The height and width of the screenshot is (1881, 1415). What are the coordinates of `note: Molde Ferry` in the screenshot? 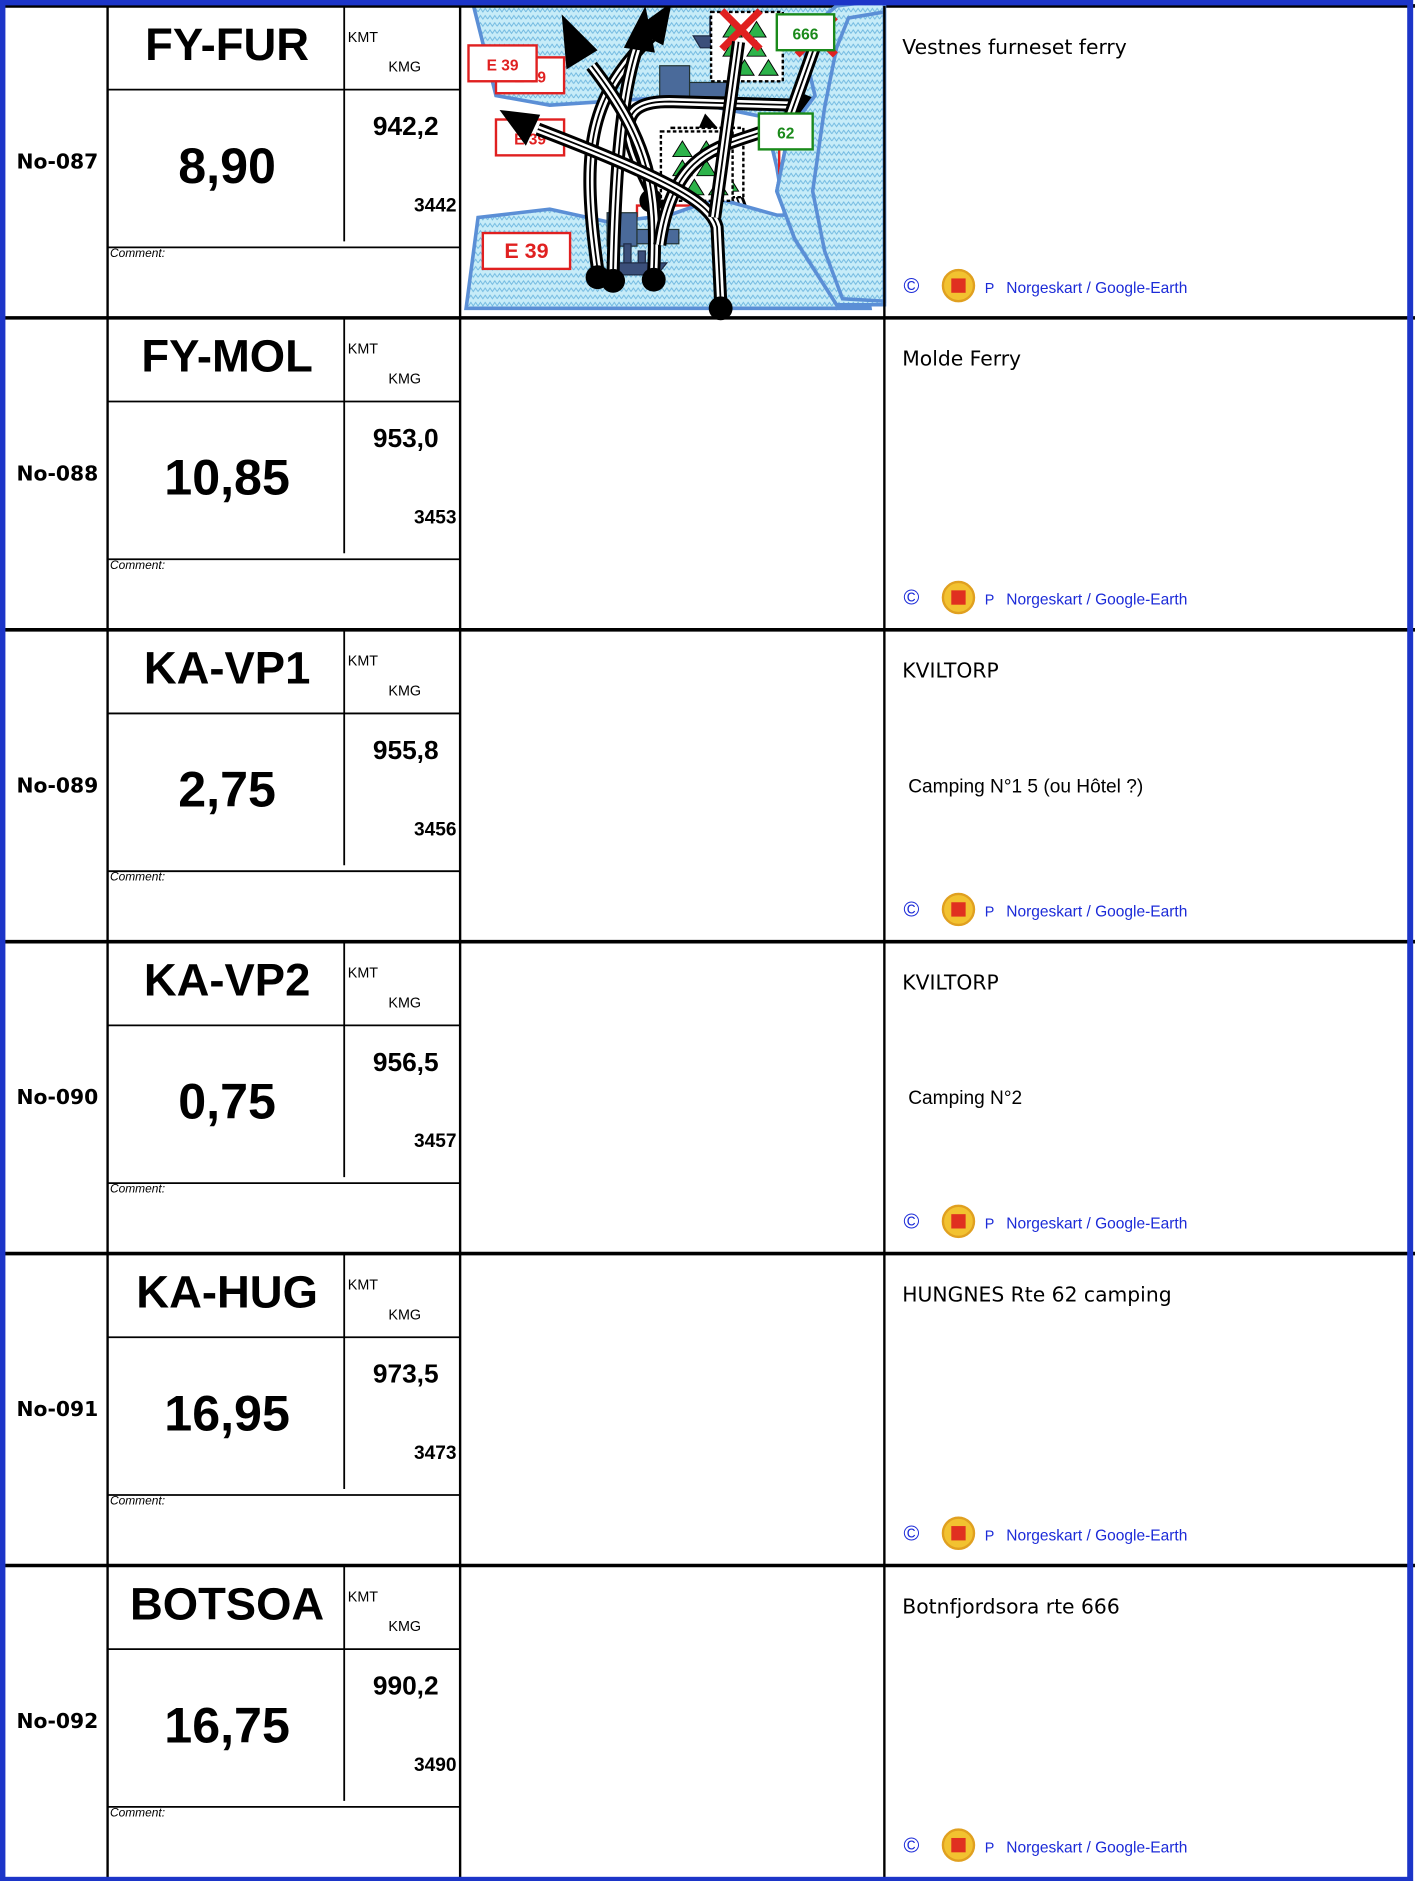 It's located at (961, 359).